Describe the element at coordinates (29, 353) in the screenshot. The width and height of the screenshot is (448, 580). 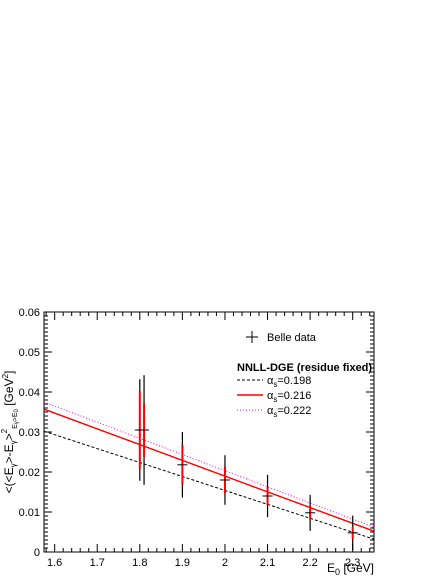
I see `y-tick-label: 0.05` at that location.